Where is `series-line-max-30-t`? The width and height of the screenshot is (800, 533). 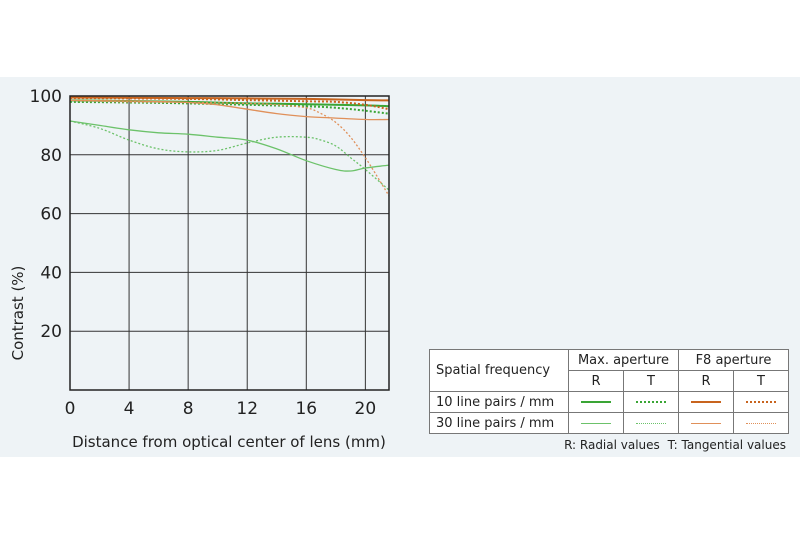 series-line-max-30-t is located at coordinates (229, 155).